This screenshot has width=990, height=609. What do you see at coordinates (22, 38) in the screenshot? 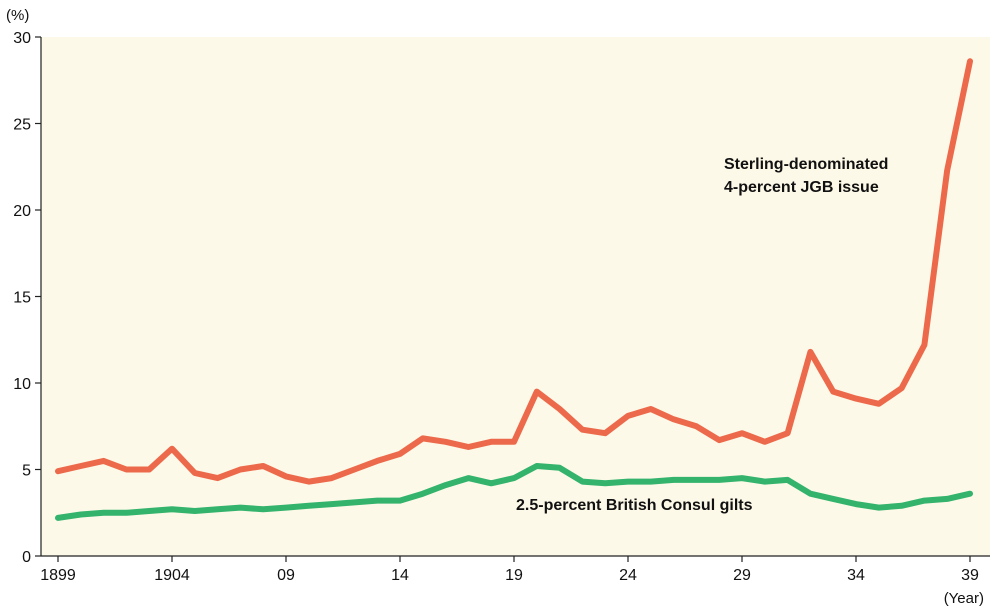
I see `y-tick-label: 30` at bounding box center [22, 38].